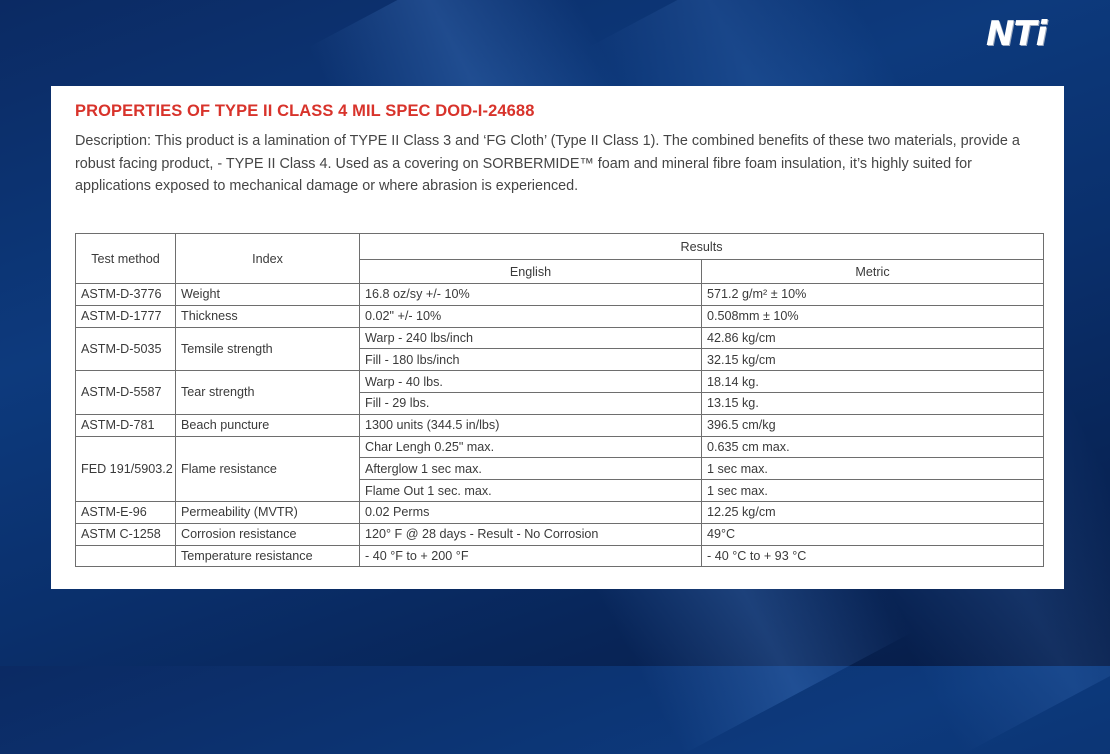 The image size is (1110, 754). Describe the element at coordinates (872, 316) in the screenshot. I see `metric-cell: 0.508mm ± 10%` at that location.